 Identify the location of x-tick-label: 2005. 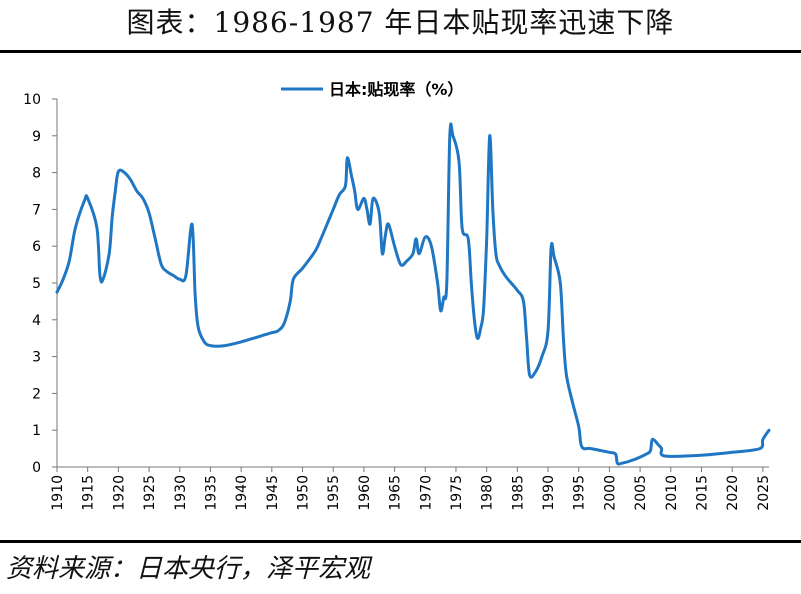
(641, 493).